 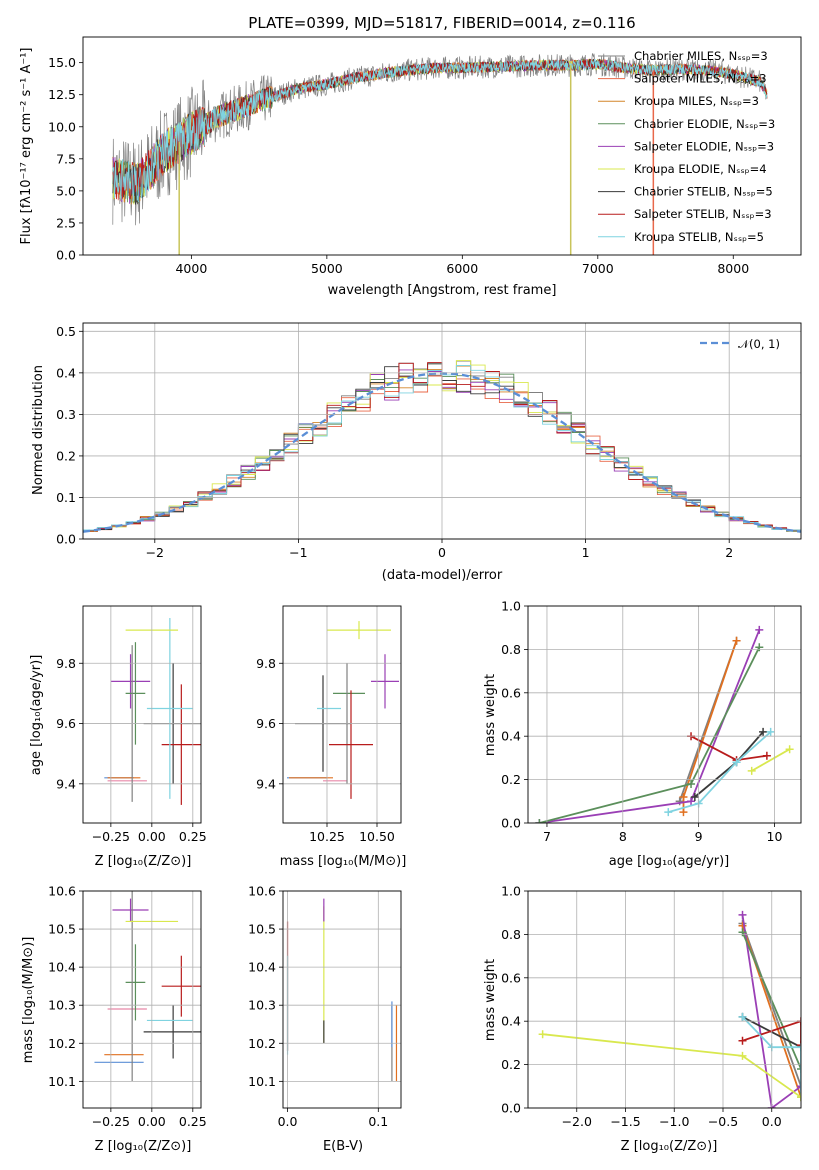 What do you see at coordinates (28, 1000) in the screenshot?
I see `mass-Z-y-label: mass [log₁₀(M/M⊙)]` at bounding box center [28, 1000].